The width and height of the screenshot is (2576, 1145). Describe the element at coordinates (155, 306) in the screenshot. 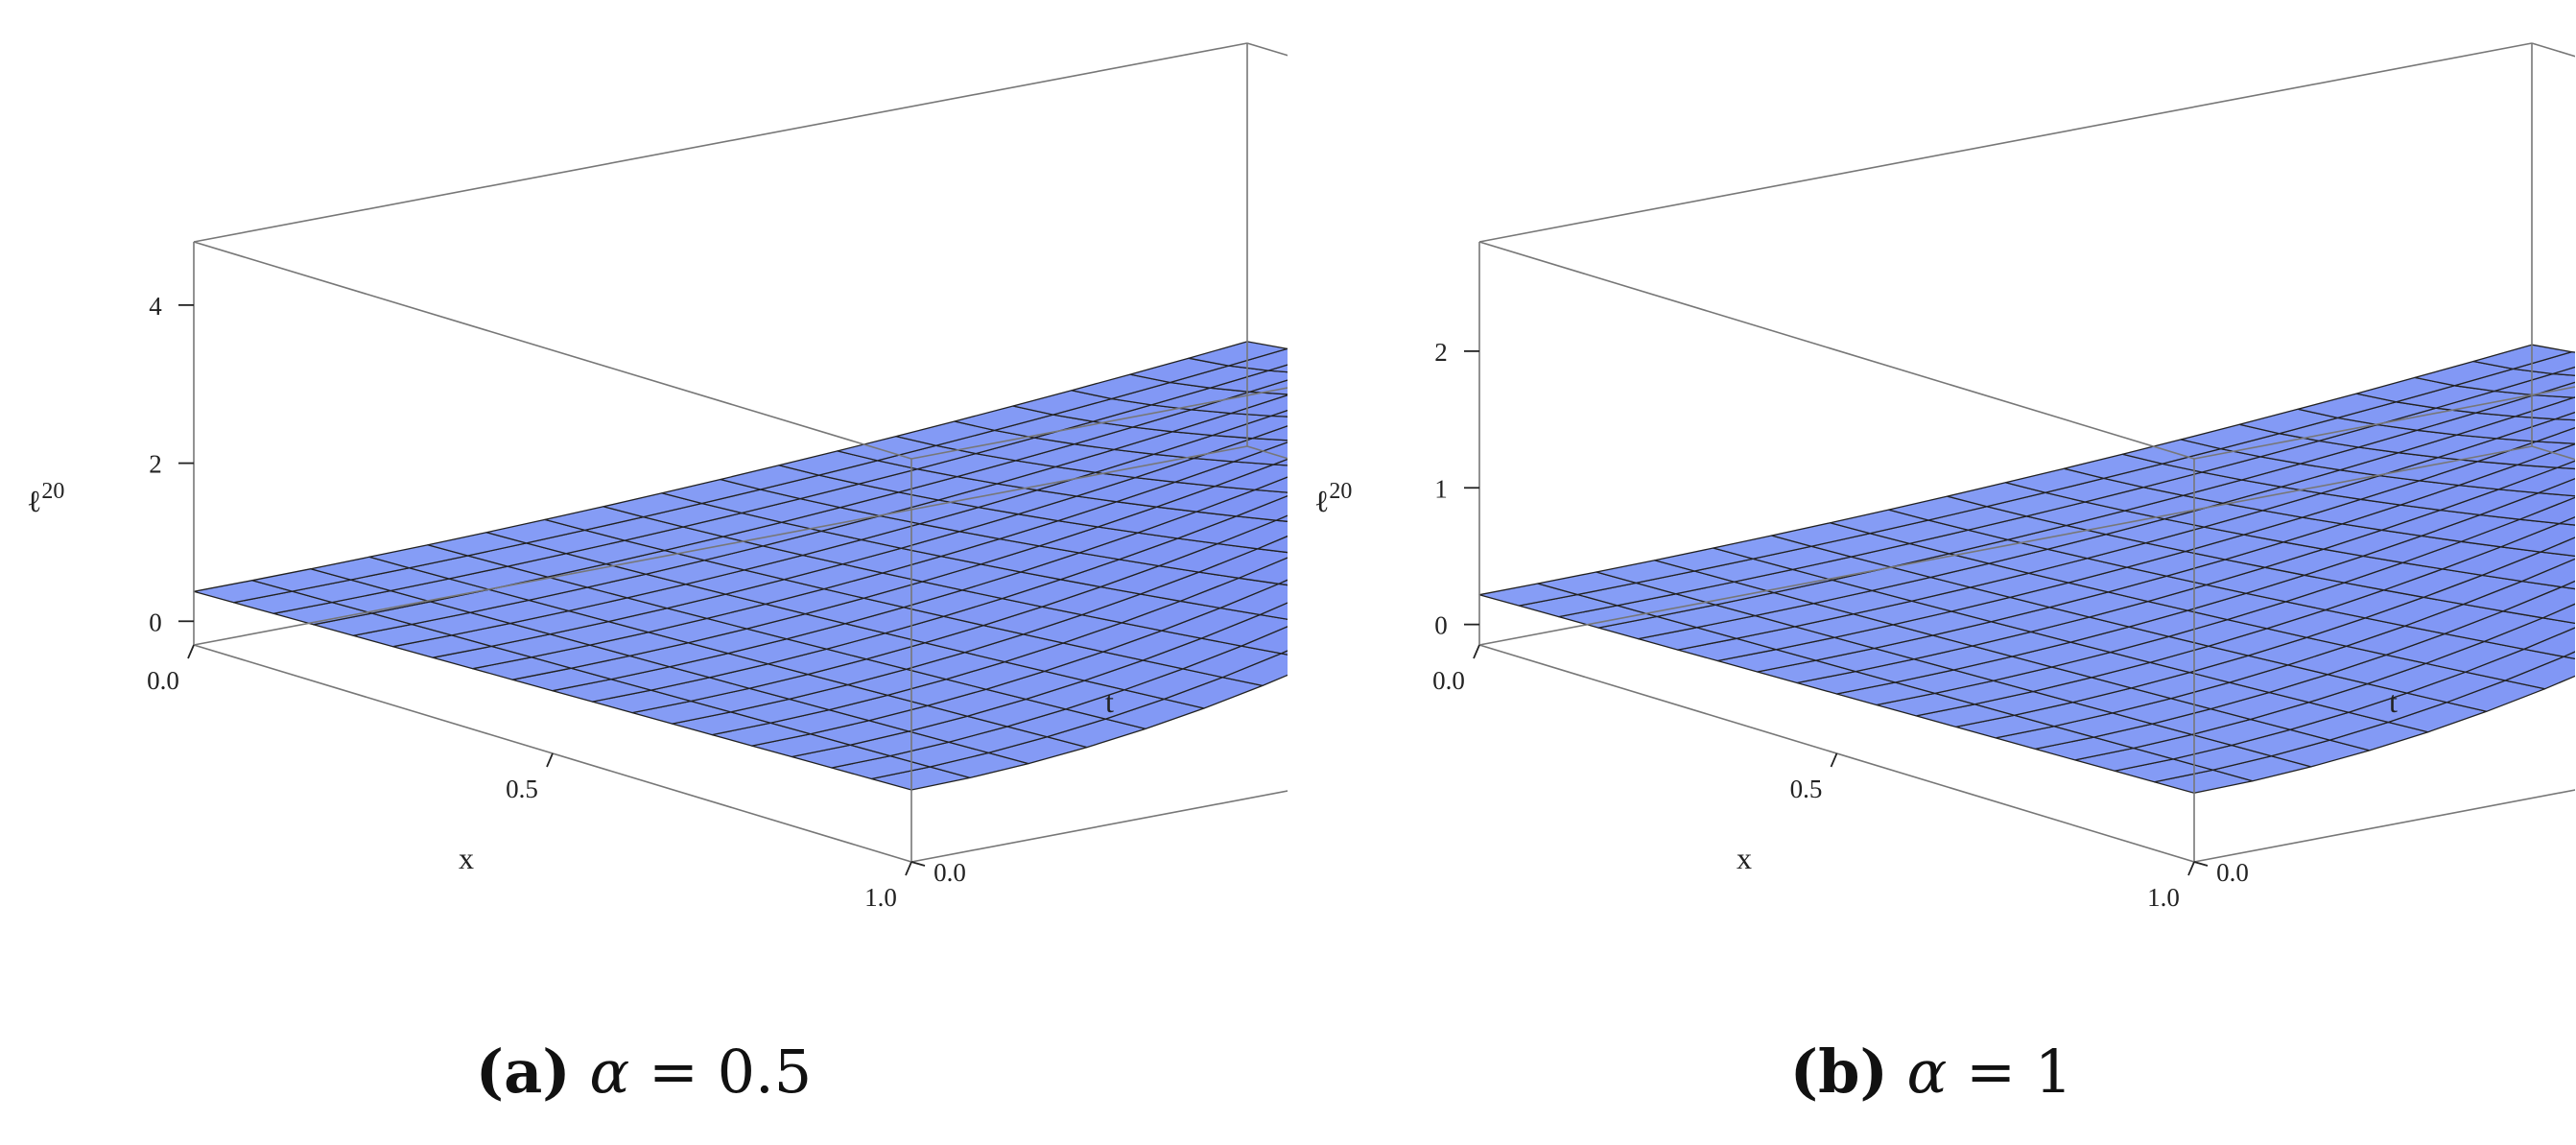

I see `z-tick-label: 4` at that location.